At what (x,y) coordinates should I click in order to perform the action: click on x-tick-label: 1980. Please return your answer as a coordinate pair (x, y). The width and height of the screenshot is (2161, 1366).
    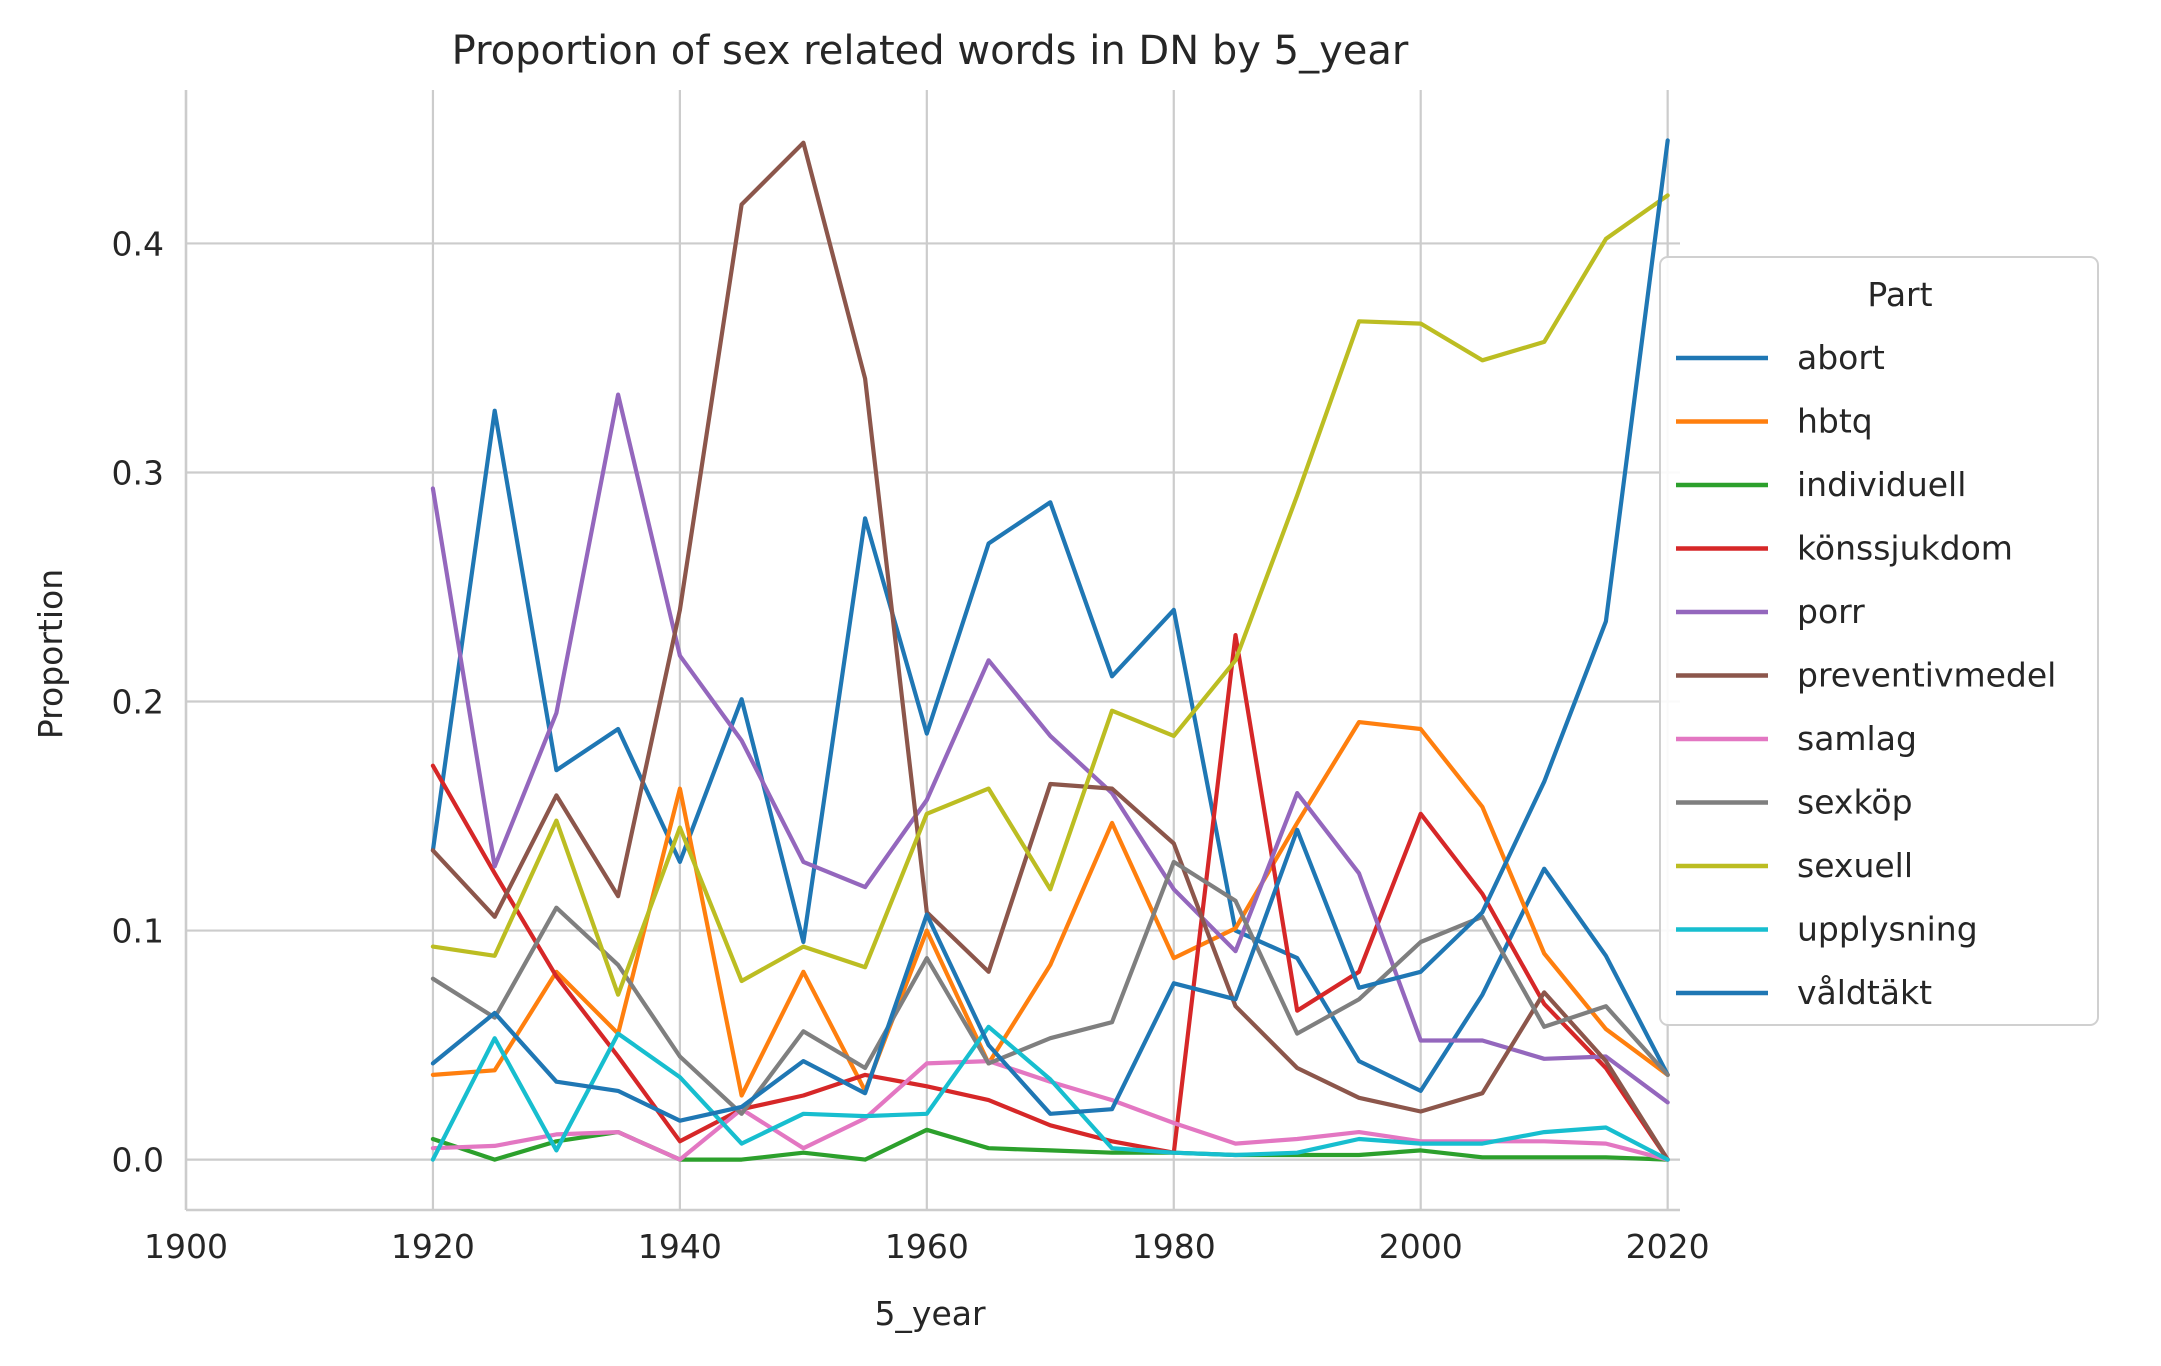
    Looking at the image, I should click on (1174, 1246).